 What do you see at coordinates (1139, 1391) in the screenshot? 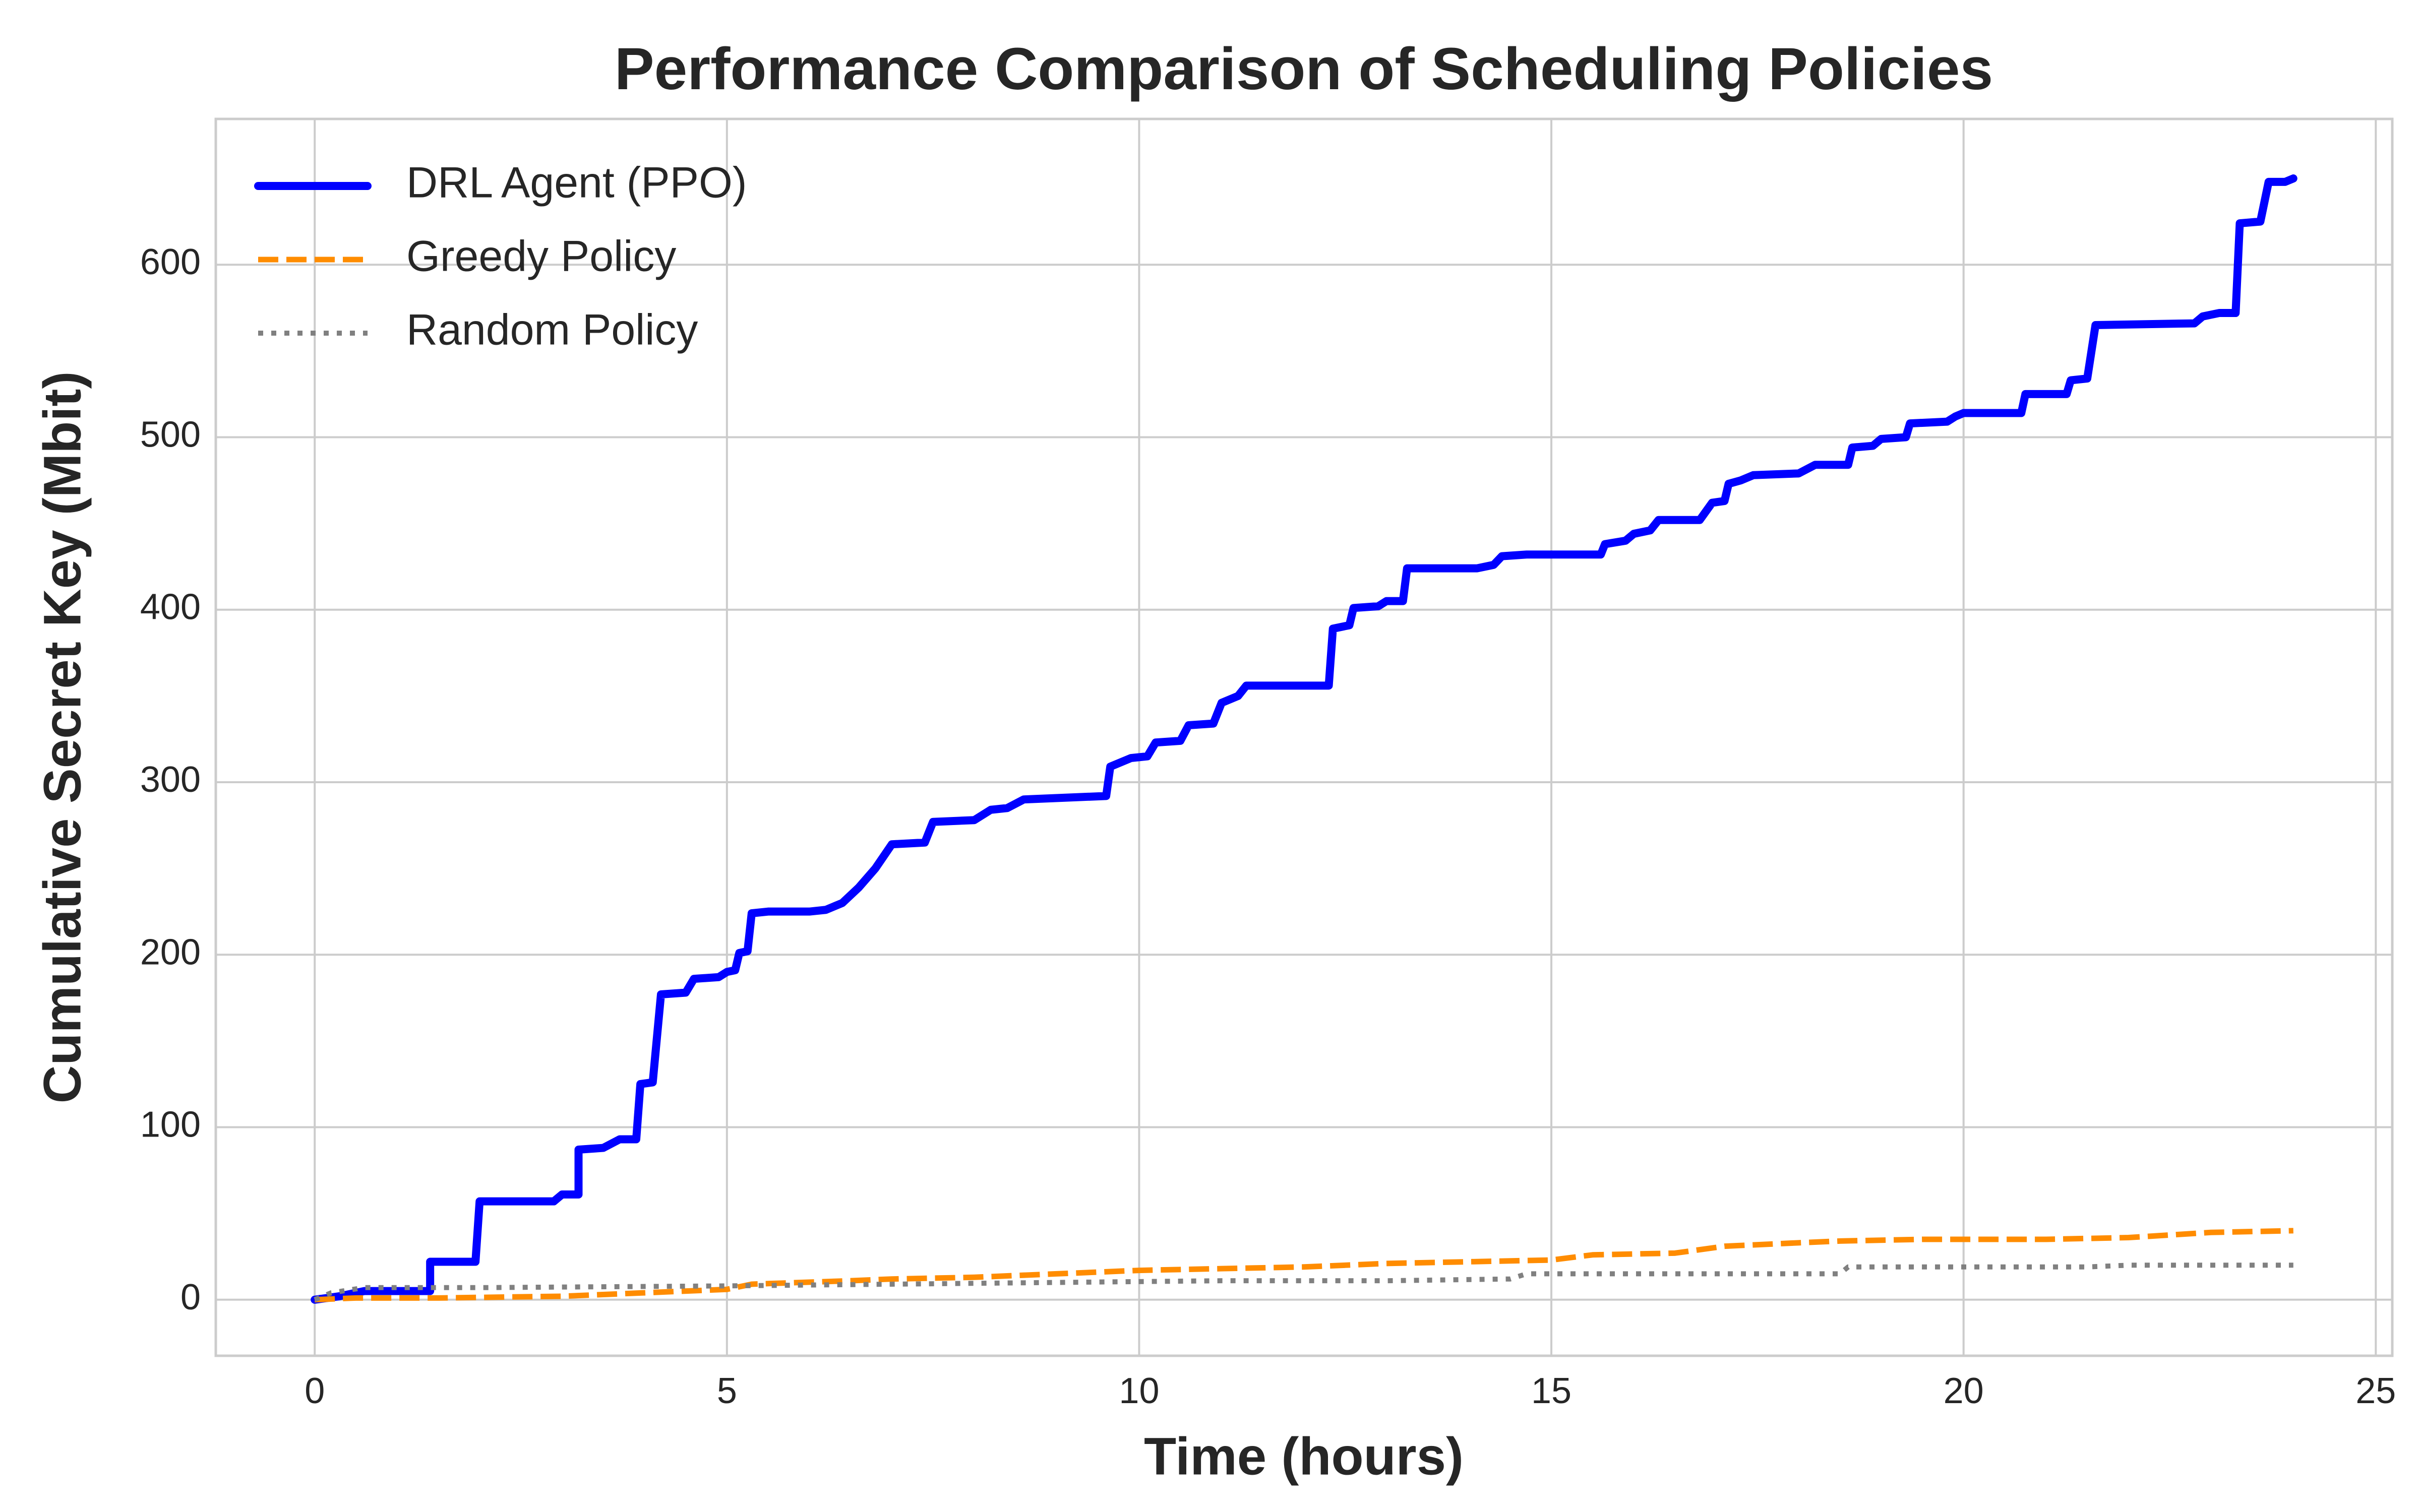
I see `x-tick-label: 10` at bounding box center [1139, 1391].